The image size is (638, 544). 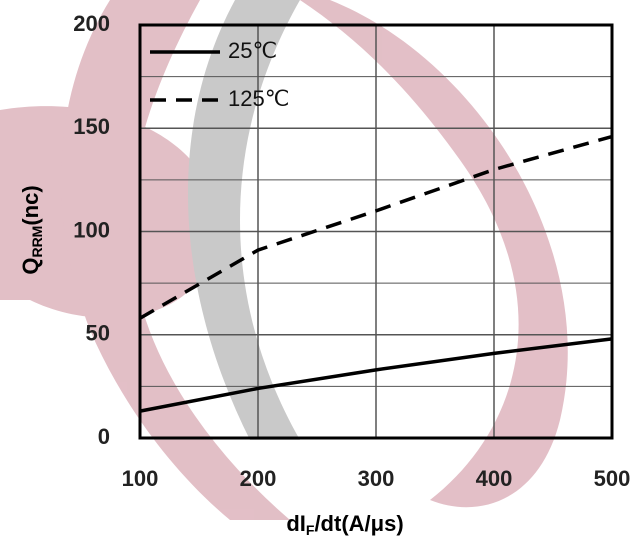 I want to click on x-axis-label-rest: /dt(A/μs), so click(x=358, y=523).